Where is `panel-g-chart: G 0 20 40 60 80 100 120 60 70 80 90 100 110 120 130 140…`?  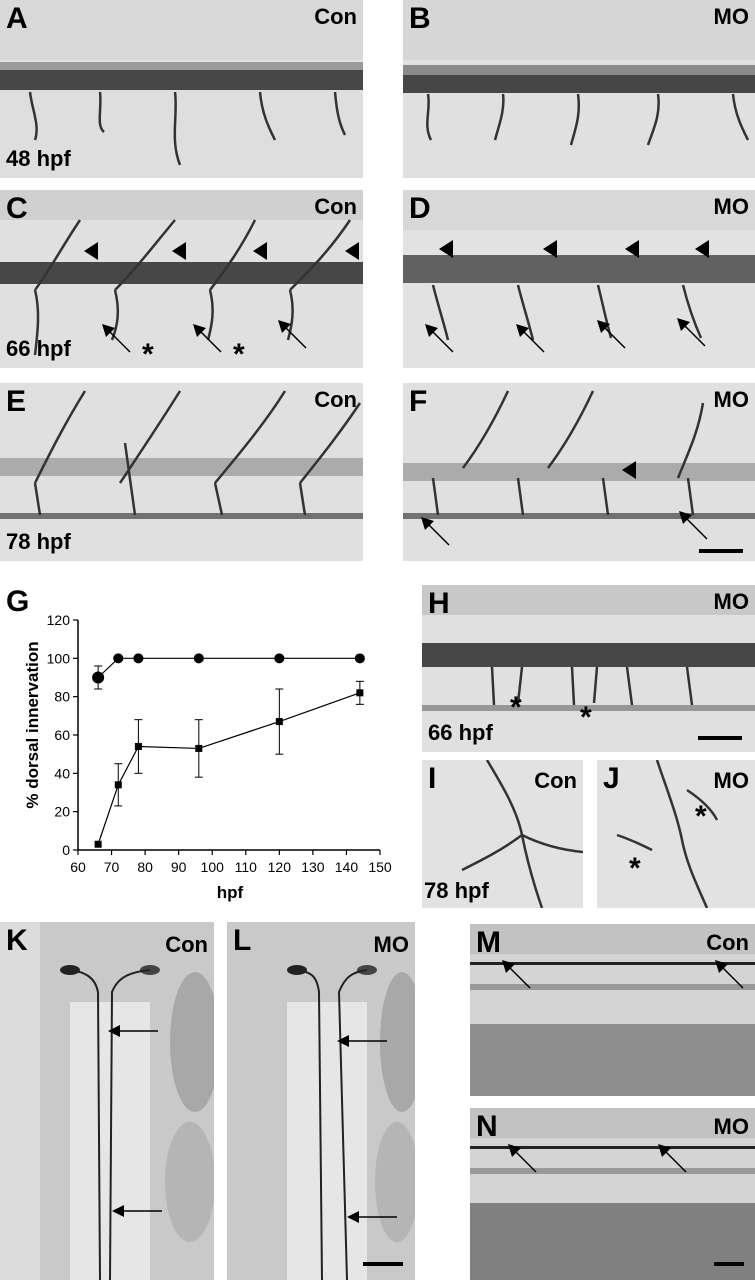 panel-g-chart: G 0 20 40 60 80 100 120 60 70 80 90 100 110 120 130 140… is located at coordinates (197, 735).